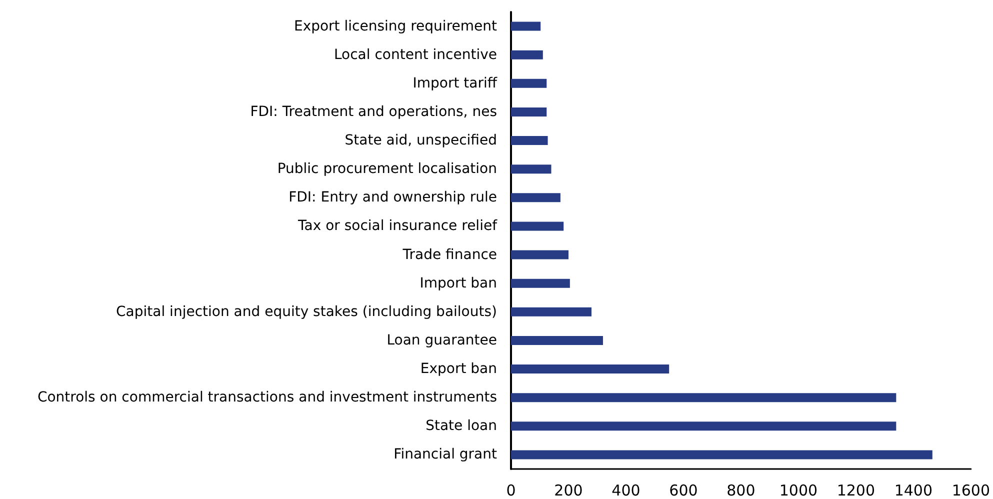  What do you see at coordinates (683, 490) in the screenshot?
I see `x-tick-label: 600` at bounding box center [683, 490].